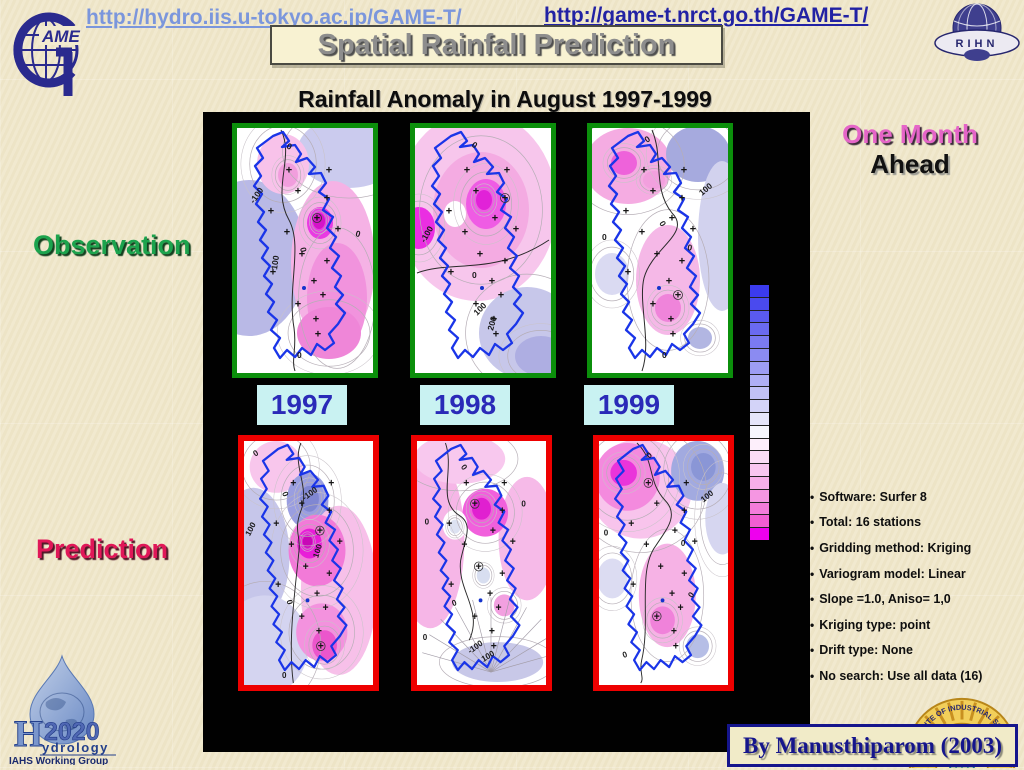  Describe the element at coordinates (870, 522) in the screenshot. I see `setting-item-text: Total: 16 stations` at that location.